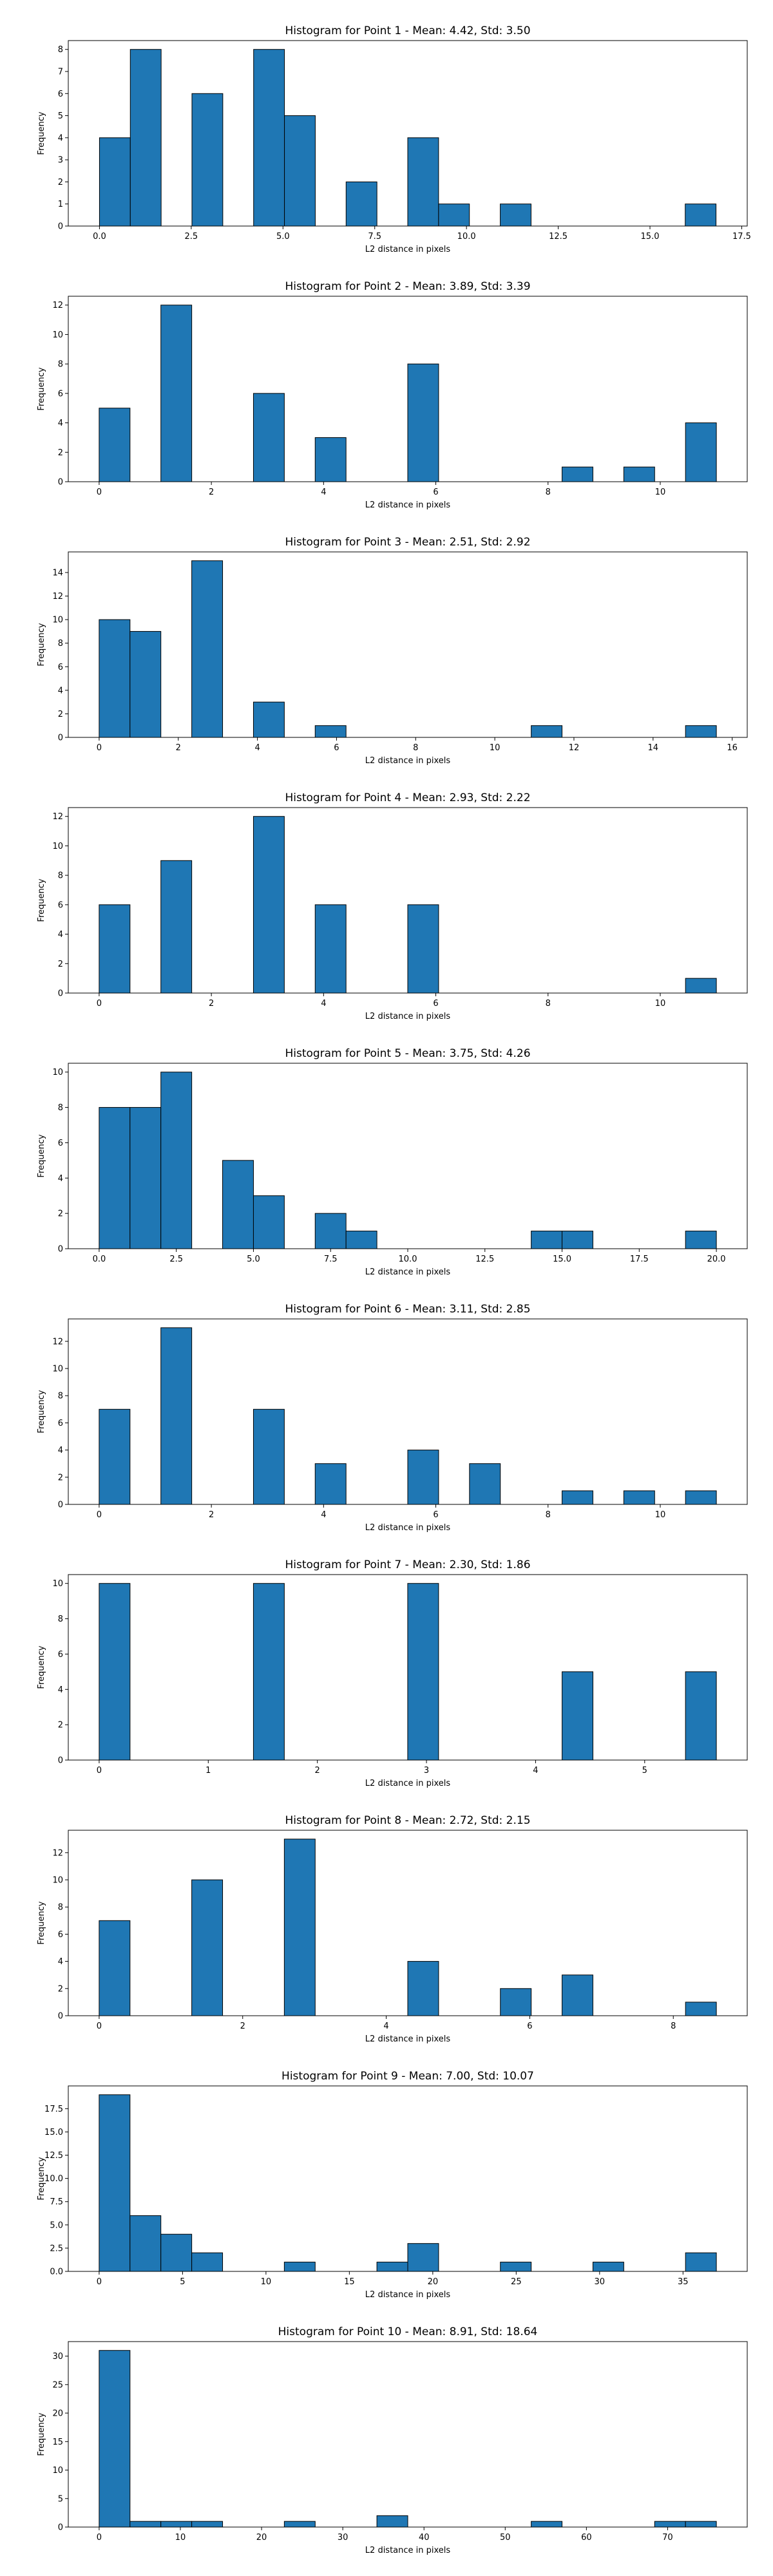 This screenshot has height=2576, width=773. Describe the element at coordinates (381, 1001) in the screenshot. I see `x-axis: 0 2 4 6 8 10` at that location.